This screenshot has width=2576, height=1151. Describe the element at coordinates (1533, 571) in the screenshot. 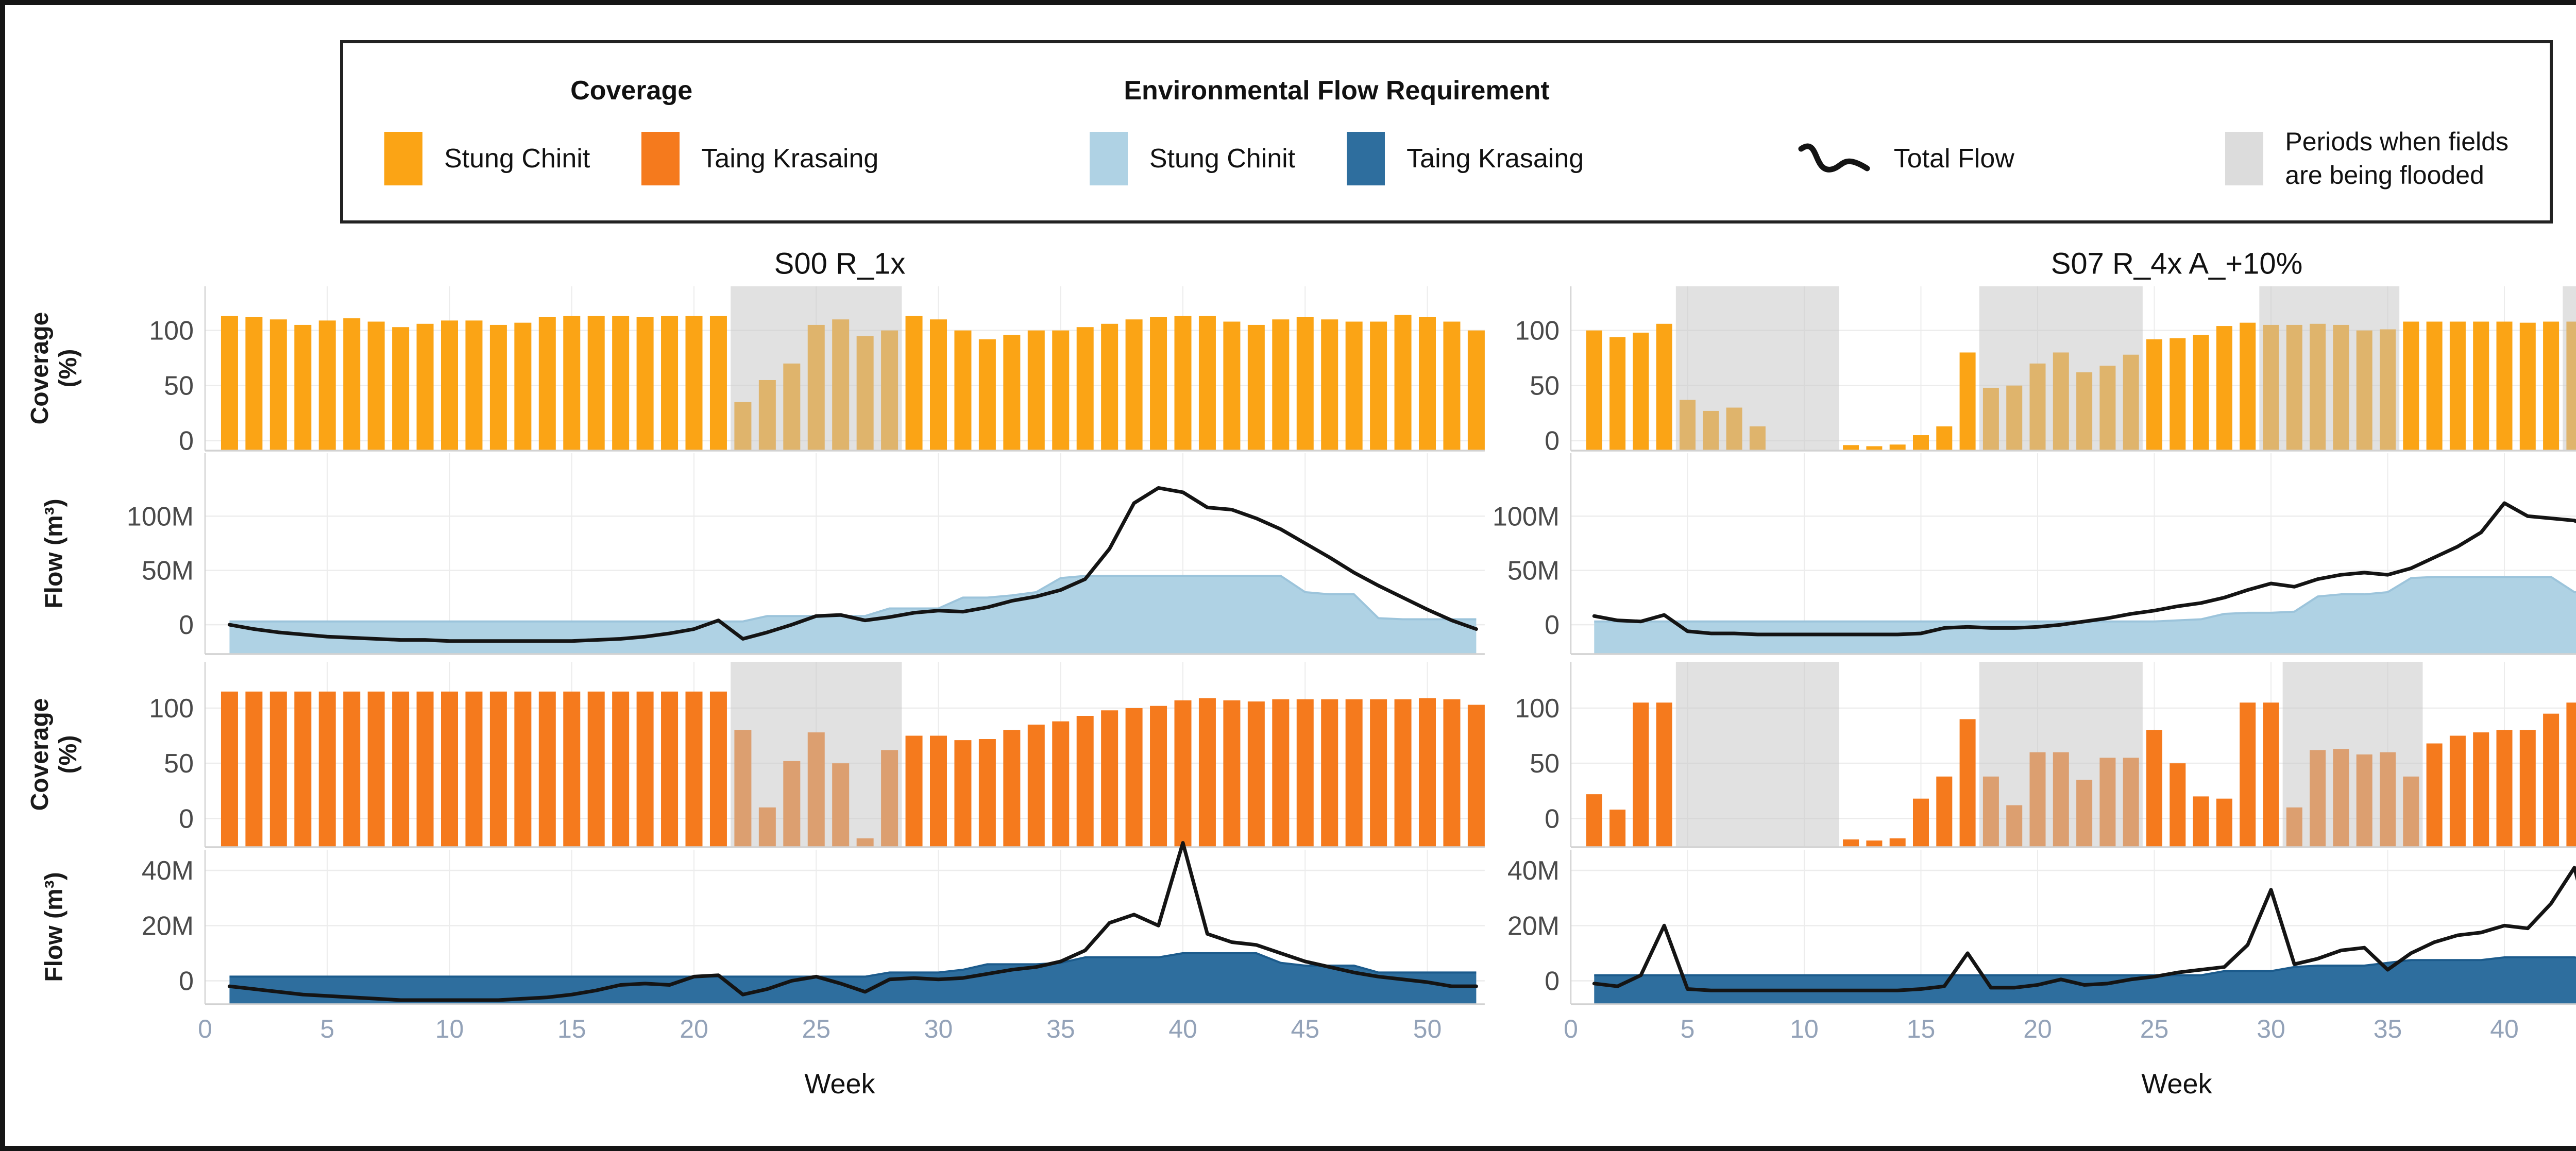

I see `y-tick-label: 50M` at that location.